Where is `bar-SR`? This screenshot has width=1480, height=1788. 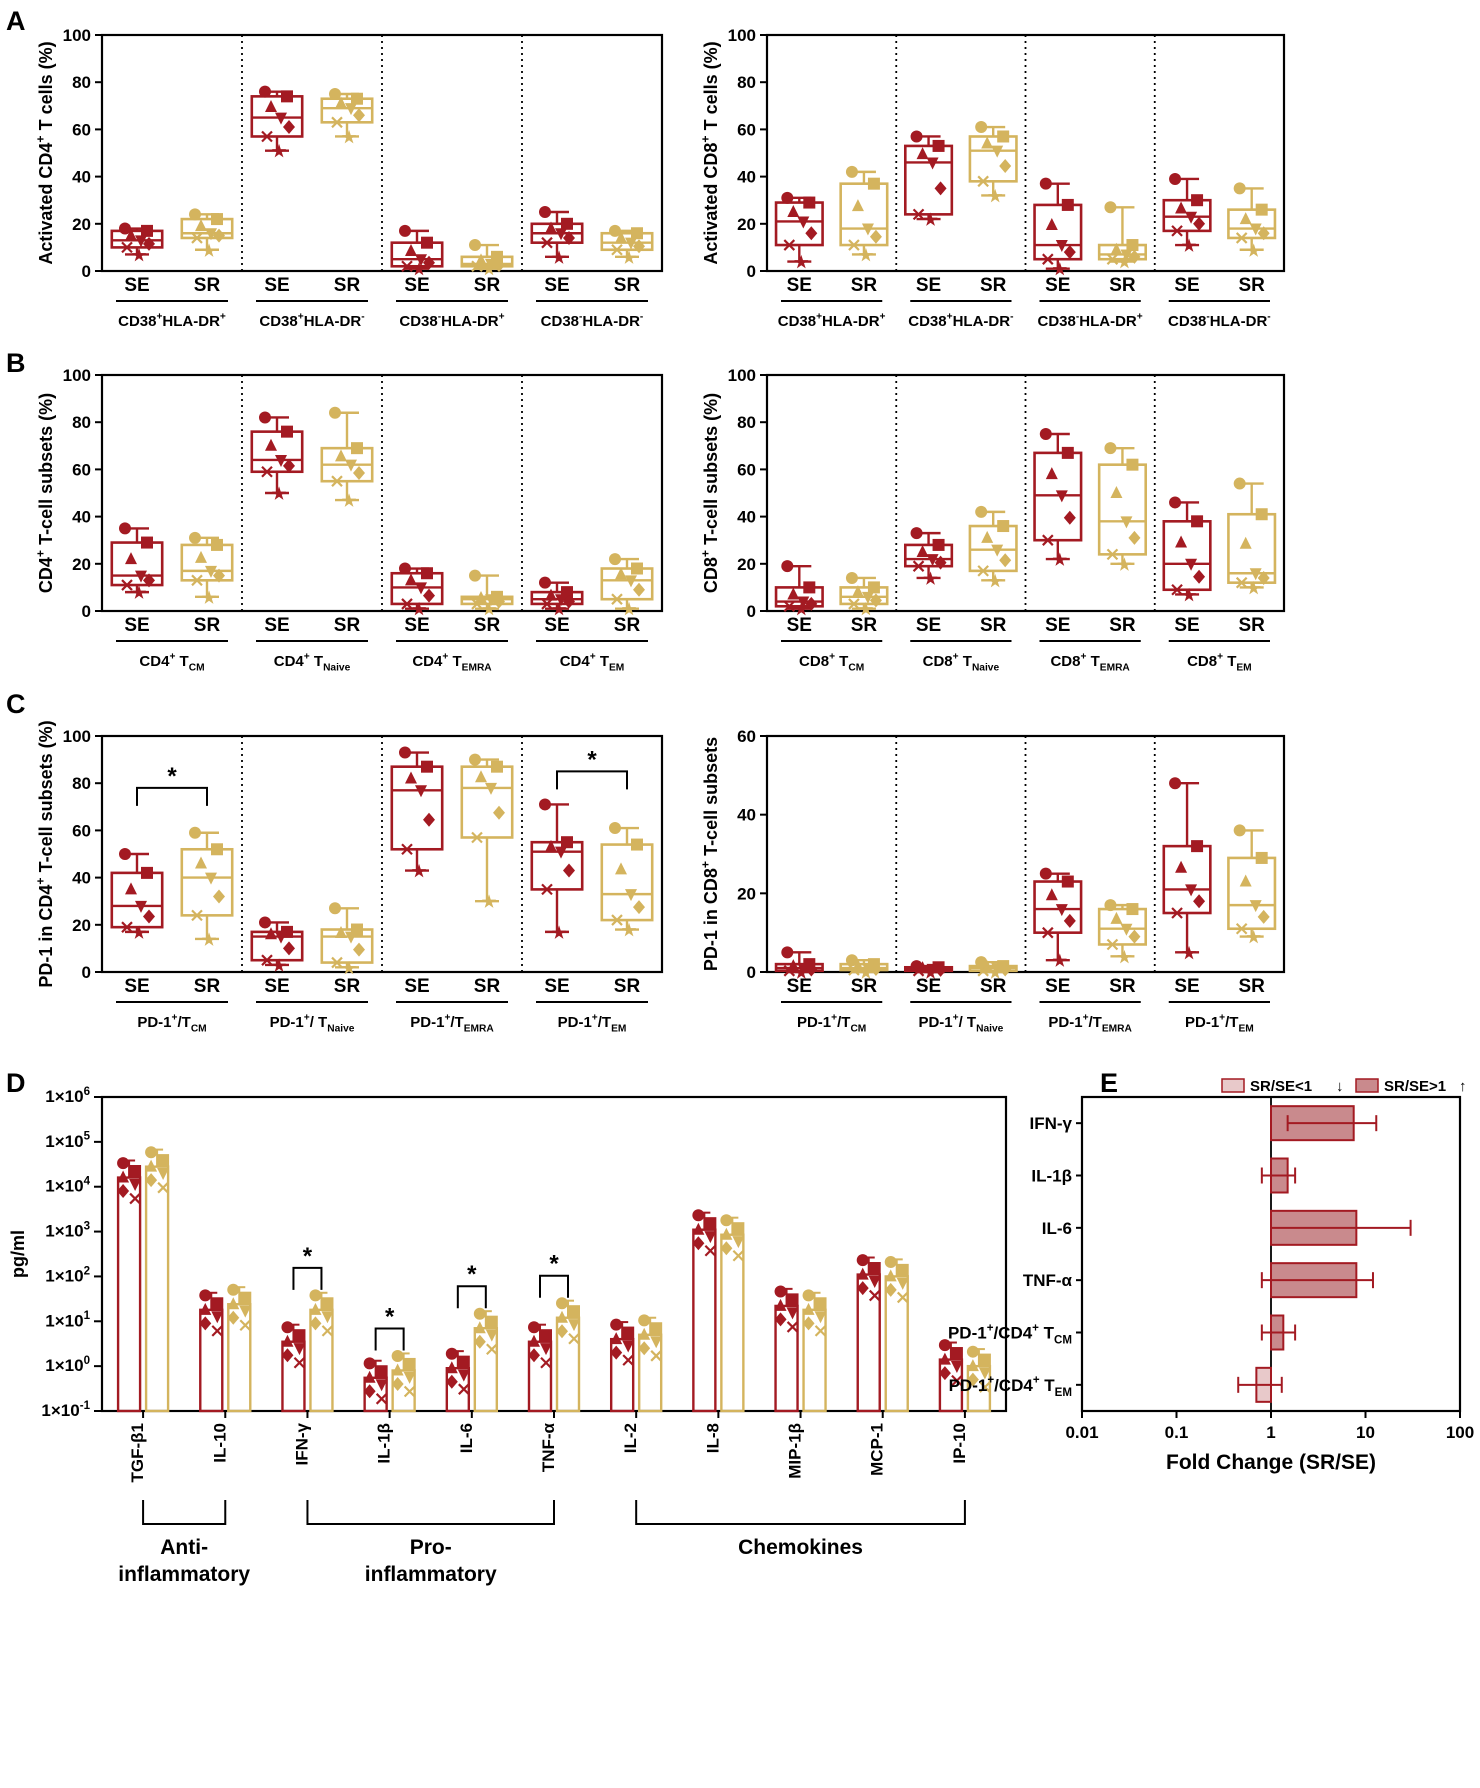
bar-SR is located at coordinates (321, 1351).